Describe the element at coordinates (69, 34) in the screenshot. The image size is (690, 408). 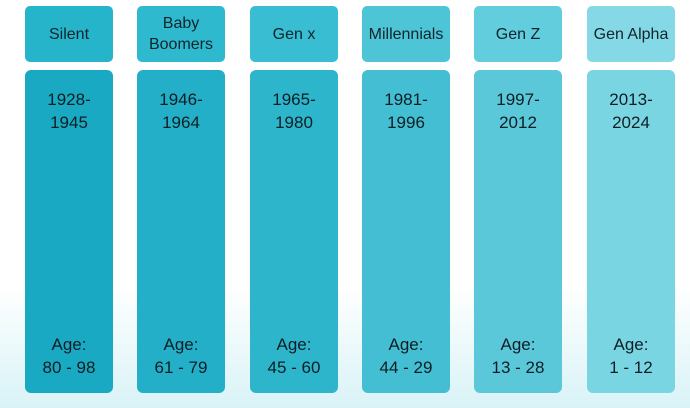
I see `column-header: Silent` at that location.